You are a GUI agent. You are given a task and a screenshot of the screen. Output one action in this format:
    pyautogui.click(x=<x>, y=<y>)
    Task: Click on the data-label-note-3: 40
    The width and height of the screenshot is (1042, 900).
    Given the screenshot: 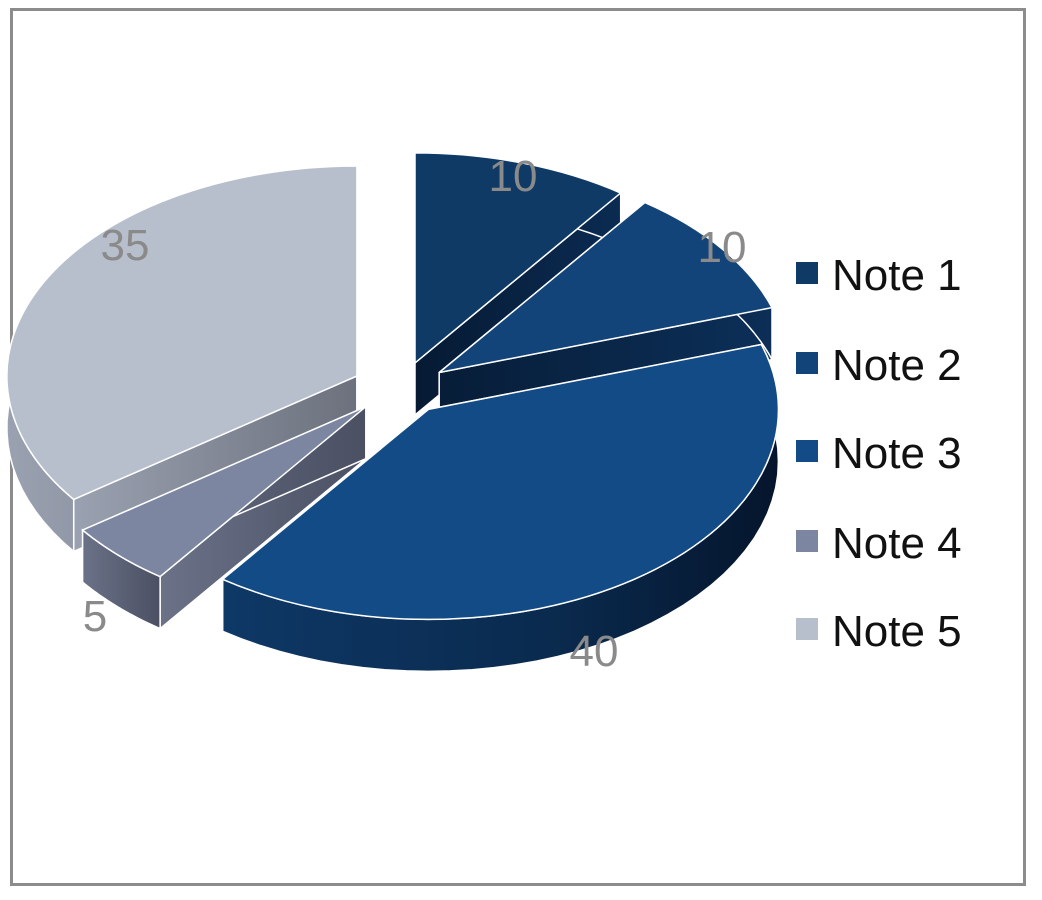 What is the action you would take?
    pyautogui.click(x=594, y=651)
    